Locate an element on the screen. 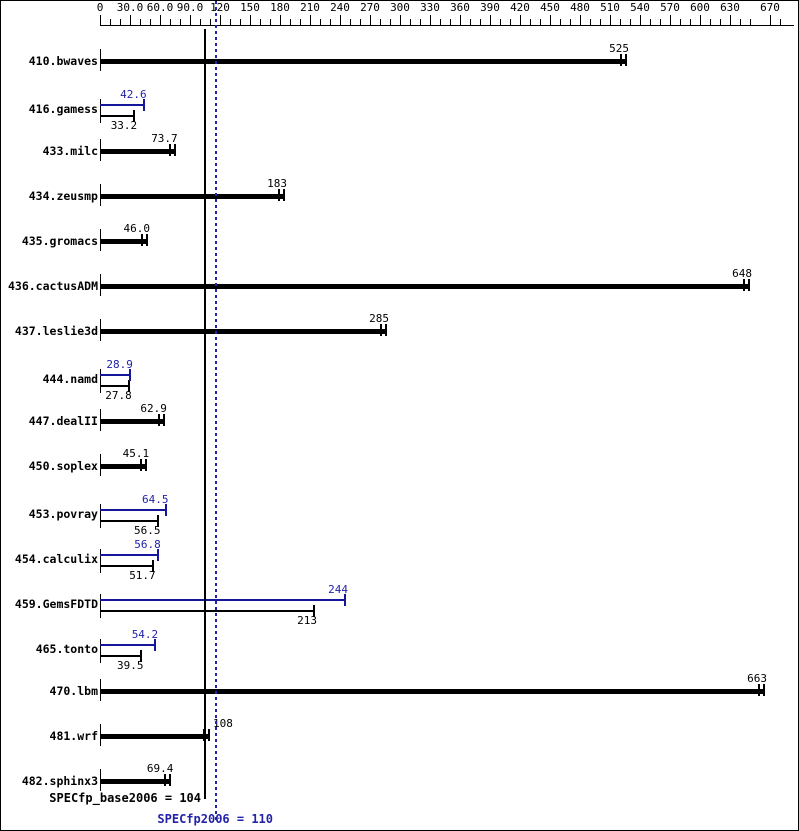 The height and width of the screenshot is (831, 799). benchmark-row: 465.tonto 39.5 54.2 is located at coordinates (399, 651).